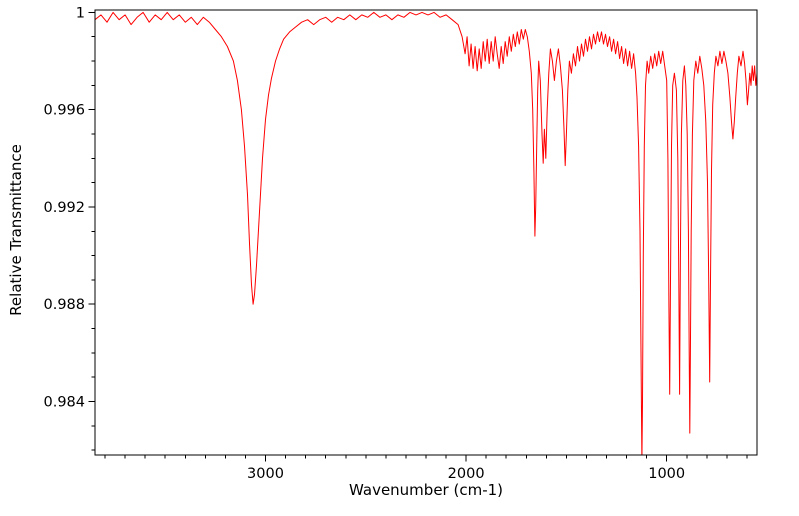 The height and width of the screenshot is (516, 799). What do you see at coordinates (64, 208) in the screenshot?
I see `y-tick-label: 0.992` at bounding box center [64, 208].